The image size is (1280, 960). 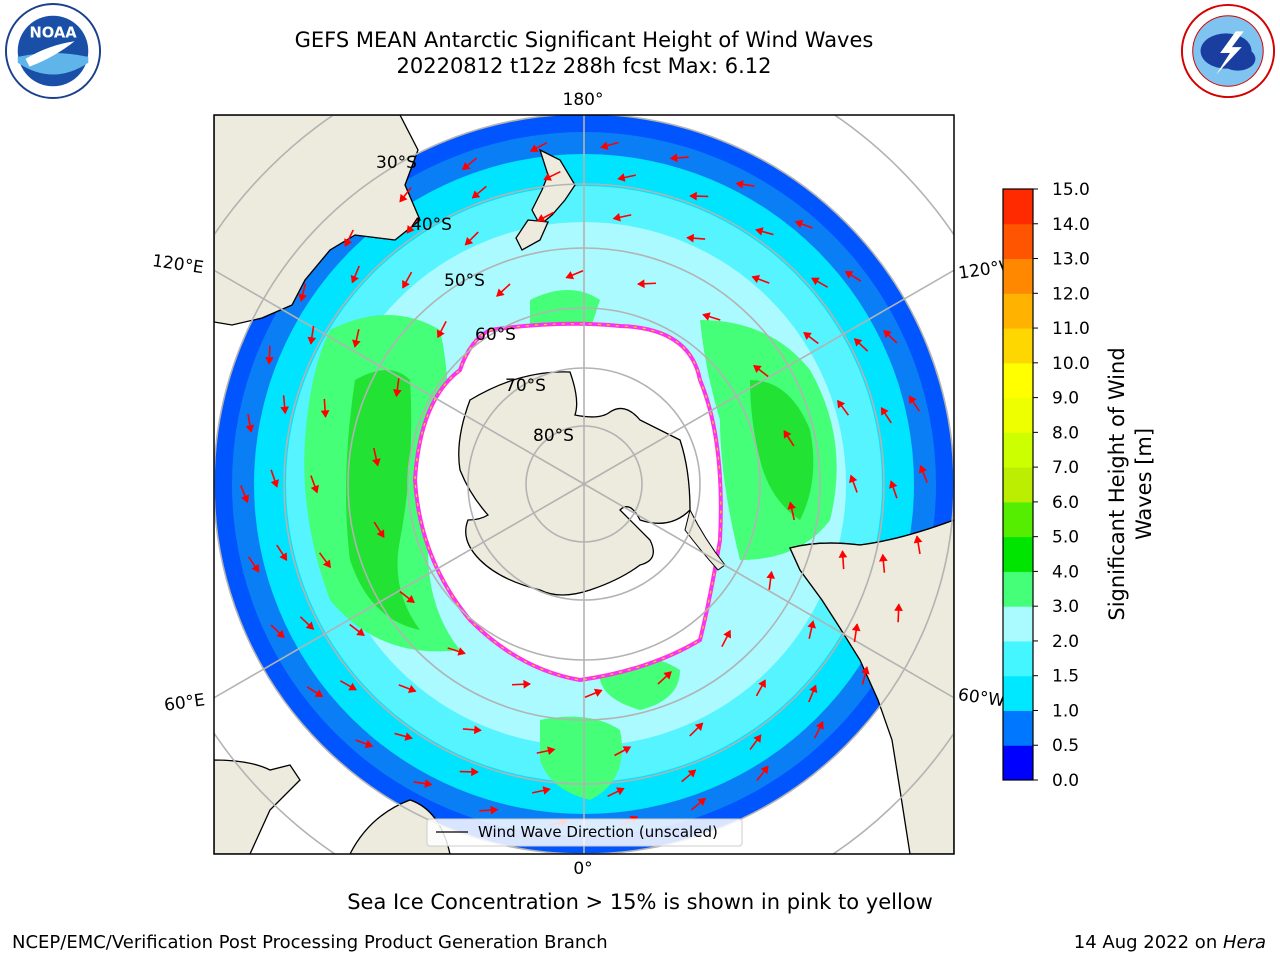 I want to click on lon-label-0: 0°, so click(x=582, y=869).